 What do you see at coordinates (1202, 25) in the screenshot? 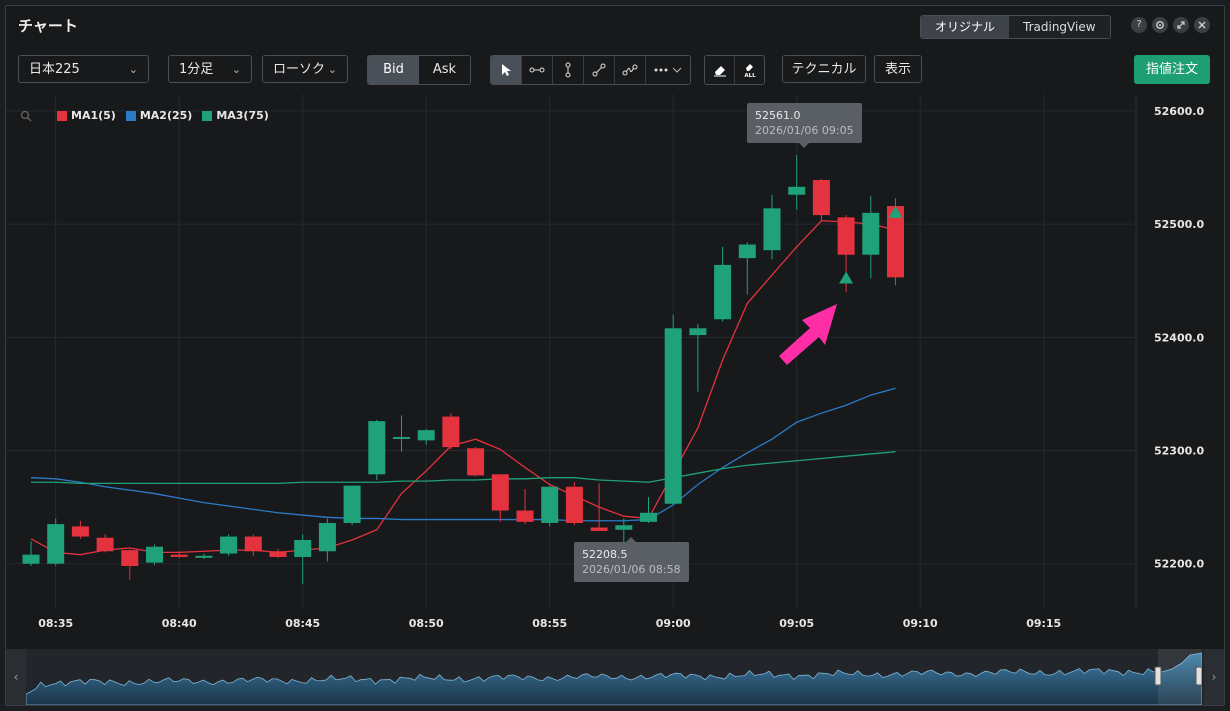
I see `close-icon` at bounding box center [1202, 25].